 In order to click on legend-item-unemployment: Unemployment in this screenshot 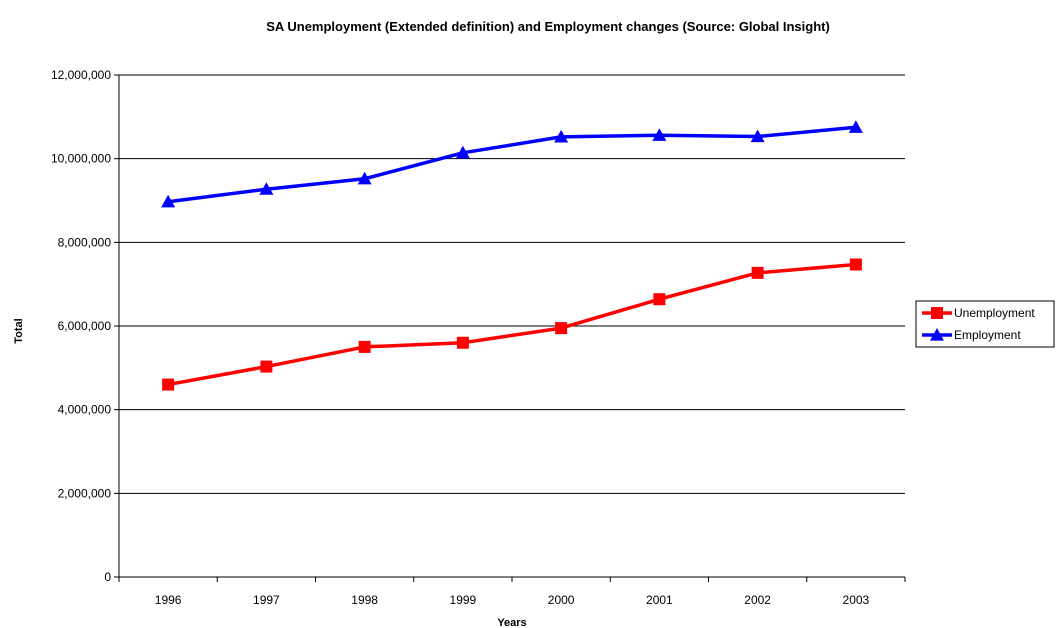, I will do `click(978, 313)`.